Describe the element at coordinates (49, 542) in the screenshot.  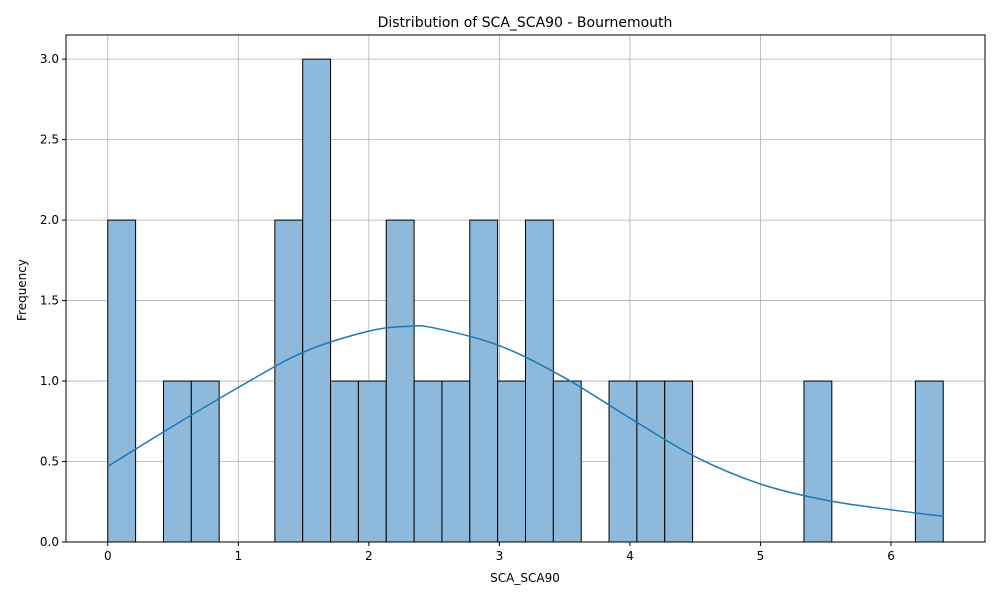
I see `y-tick-label: 0.0` at that location.